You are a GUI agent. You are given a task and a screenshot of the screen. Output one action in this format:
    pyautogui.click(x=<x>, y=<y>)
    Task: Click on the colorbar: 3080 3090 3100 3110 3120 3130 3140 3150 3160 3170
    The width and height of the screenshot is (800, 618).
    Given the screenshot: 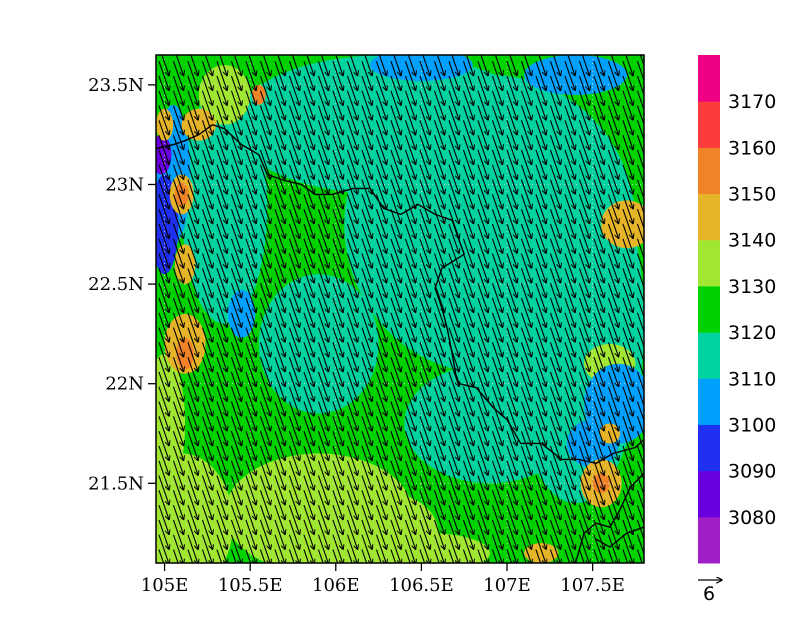 What is the action you would take?
    pyautogui.click(x=737, y=309)
    